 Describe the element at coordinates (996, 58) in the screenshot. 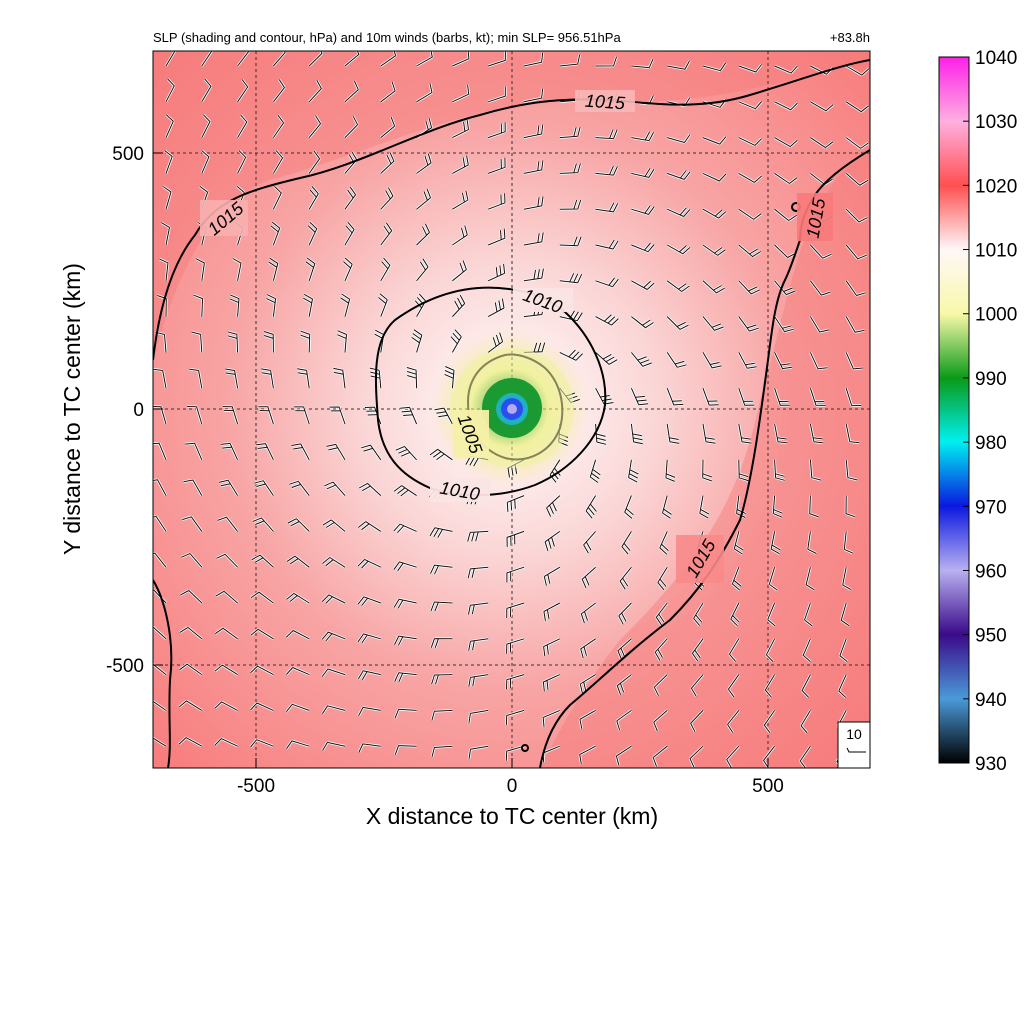

I see `colorbar-tick-label-1040: 1040` at that location.